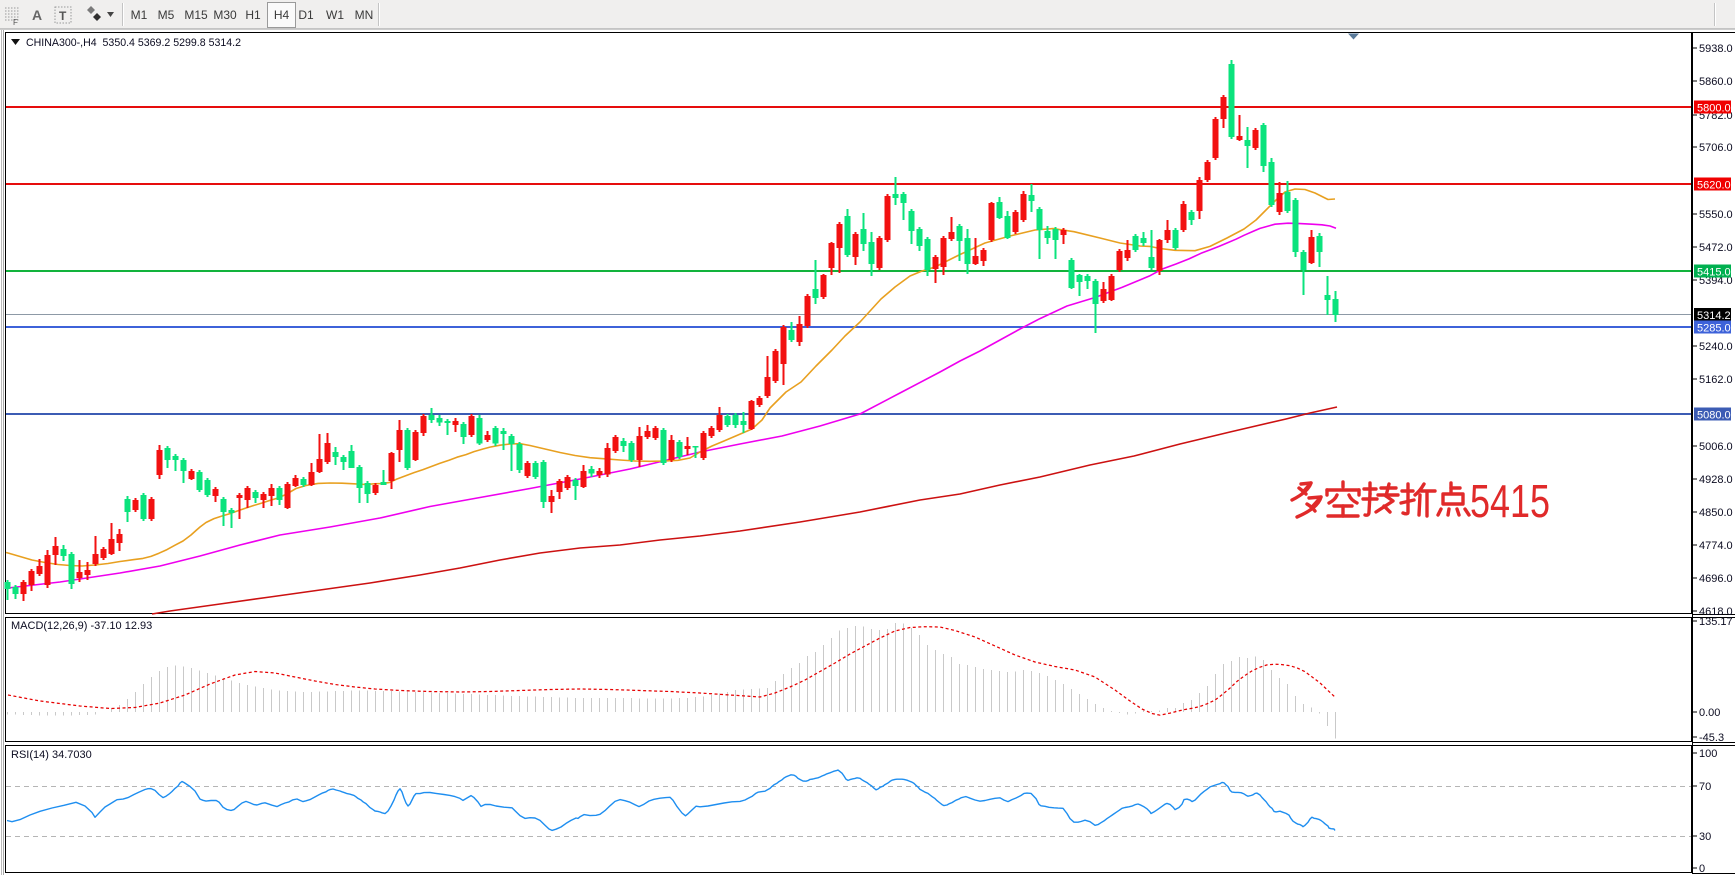  Describe the element at coordinates (139, 15) in the screenshot. I see `svg-text: M1` at that location.